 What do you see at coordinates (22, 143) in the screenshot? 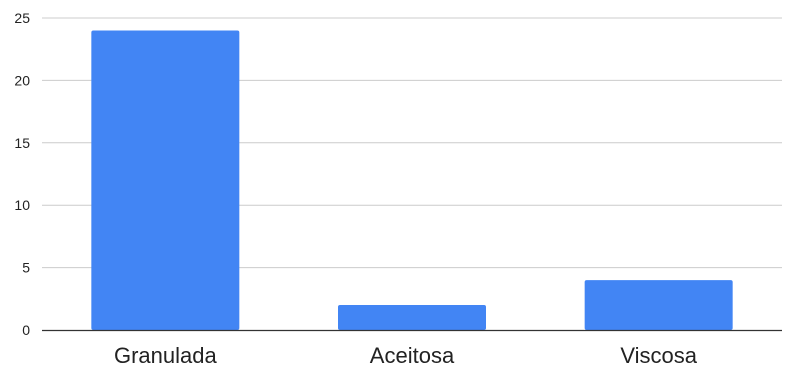
I see `y-tick-label: 15` at bounding box center [22, 143].